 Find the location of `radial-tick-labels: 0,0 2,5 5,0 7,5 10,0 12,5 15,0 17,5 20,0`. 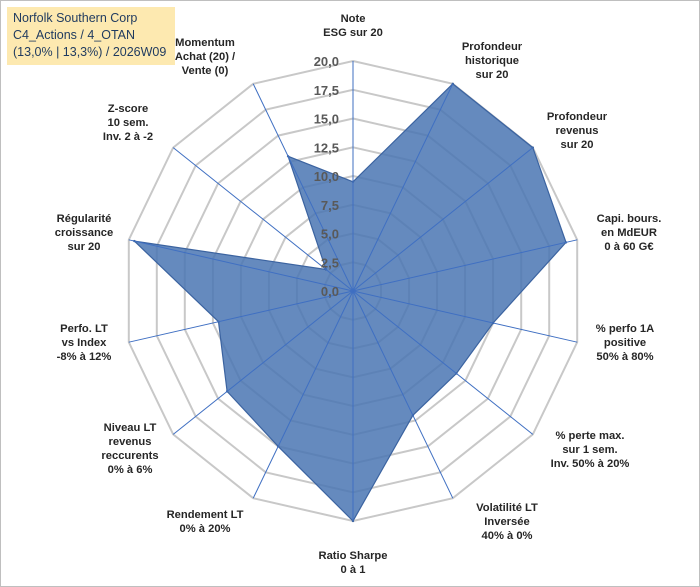

radial-tick-labels: 0,0 2,5 5,0 7,5 10,0 12,5 15,0 17,5 20,0 is located at coordinates (326, 176).